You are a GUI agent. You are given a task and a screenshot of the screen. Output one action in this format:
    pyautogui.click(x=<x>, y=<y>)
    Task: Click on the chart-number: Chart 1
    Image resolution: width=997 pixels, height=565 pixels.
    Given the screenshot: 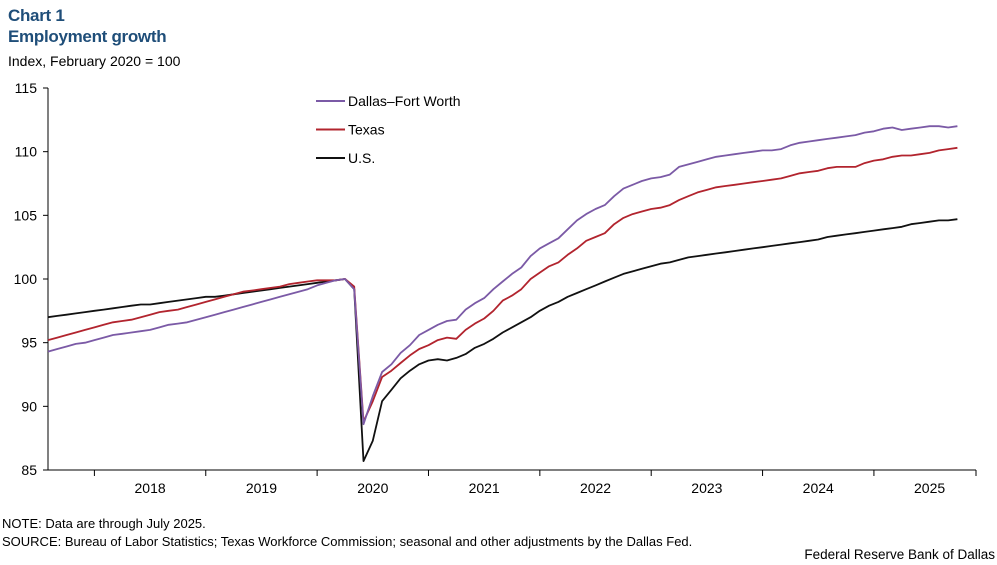 What is the action you would take?
    pyautogui.click(x=36, y=15)
    